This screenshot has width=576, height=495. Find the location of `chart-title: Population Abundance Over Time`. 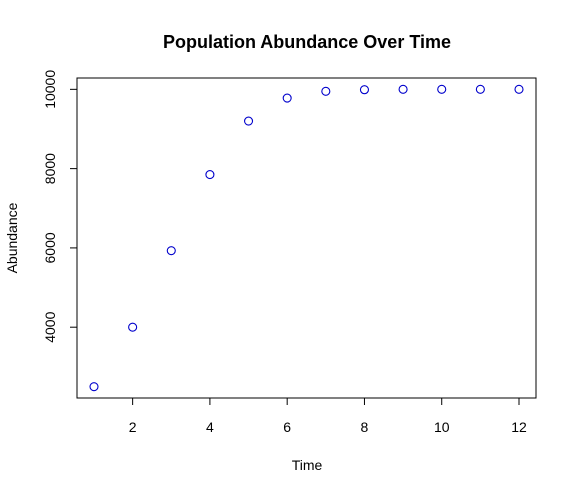

chart-title: Population Abundance Over Time is located at coordinates (307, 42).